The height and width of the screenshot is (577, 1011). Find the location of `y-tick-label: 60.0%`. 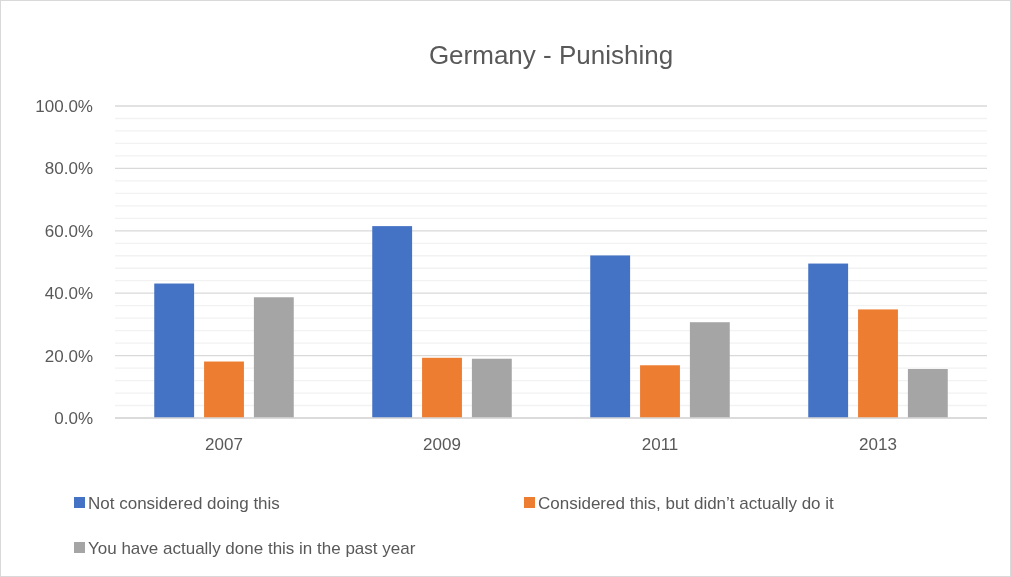

y-tick-label: 60.0% is located at coordinates (68, 231).